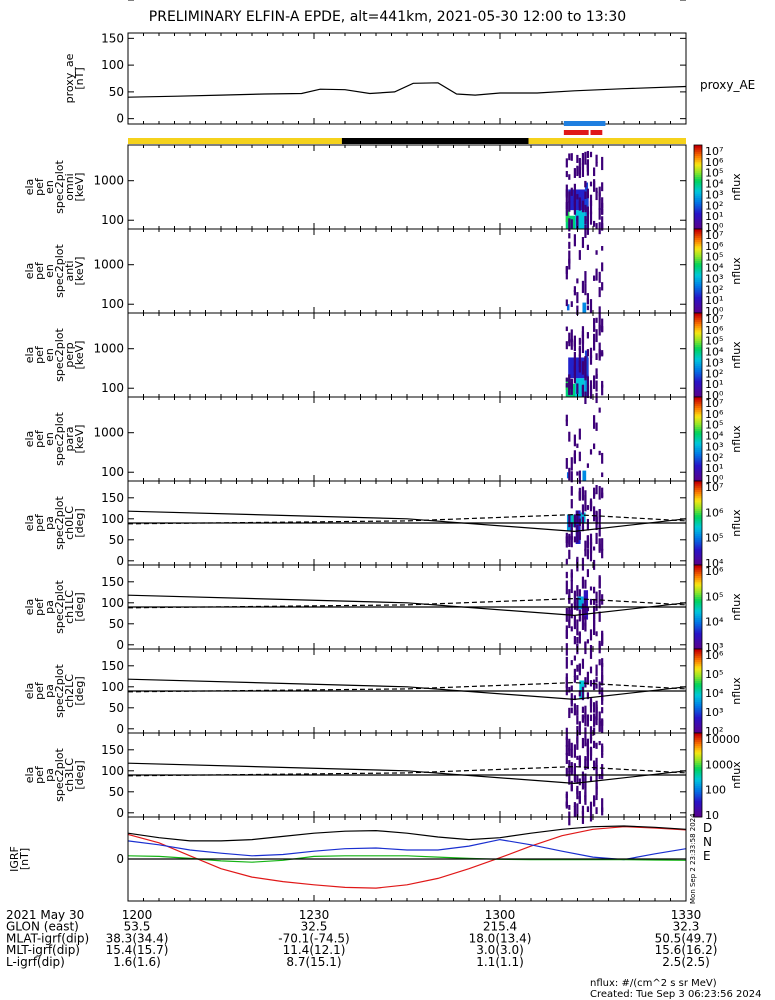 This screenshot has height=1000, width=775. Describe the element at coordinates (714, 278) in the screenshot. I see `spec_anti-colorbar-label: 10³` at that location.